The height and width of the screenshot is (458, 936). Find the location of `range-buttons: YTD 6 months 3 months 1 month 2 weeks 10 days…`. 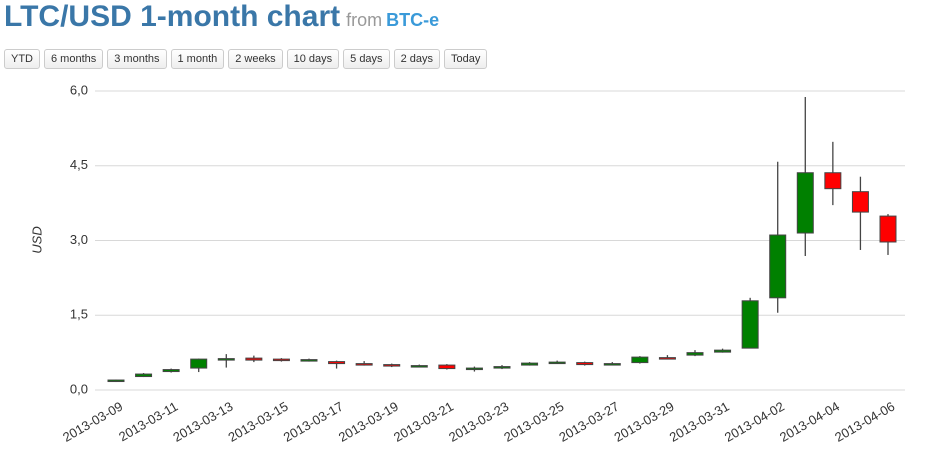

range-buttons: YTD 6 months 3 months 1 month 2 weeks 10 days… is located at coordinates (246, 59).